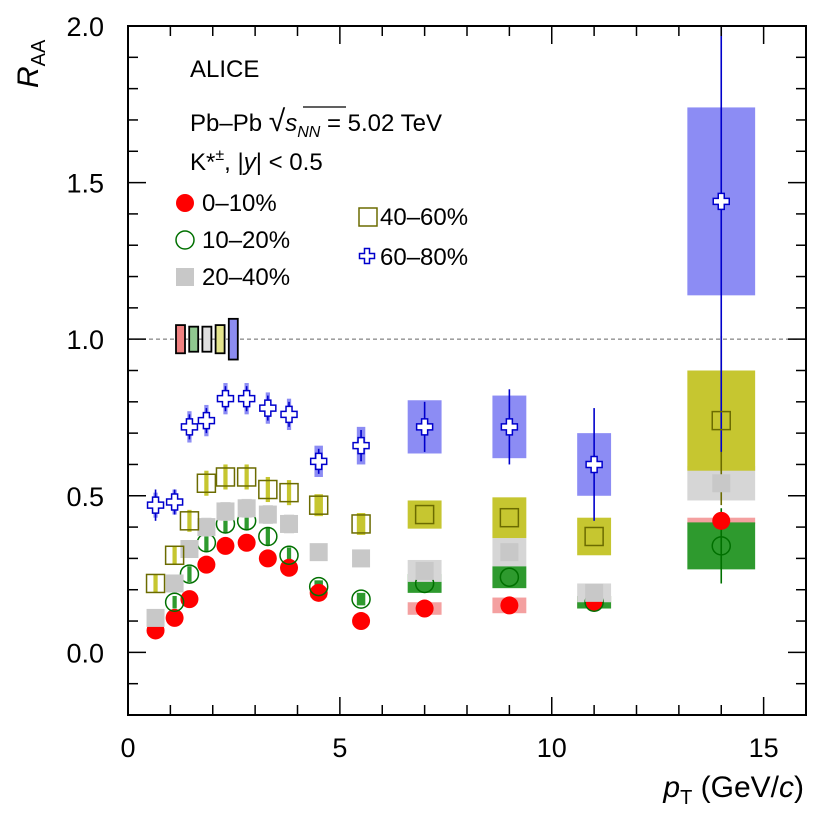 This screenshot has width=830, height=830. I want to click on y-axis-sub: AA, so click(39, 52).